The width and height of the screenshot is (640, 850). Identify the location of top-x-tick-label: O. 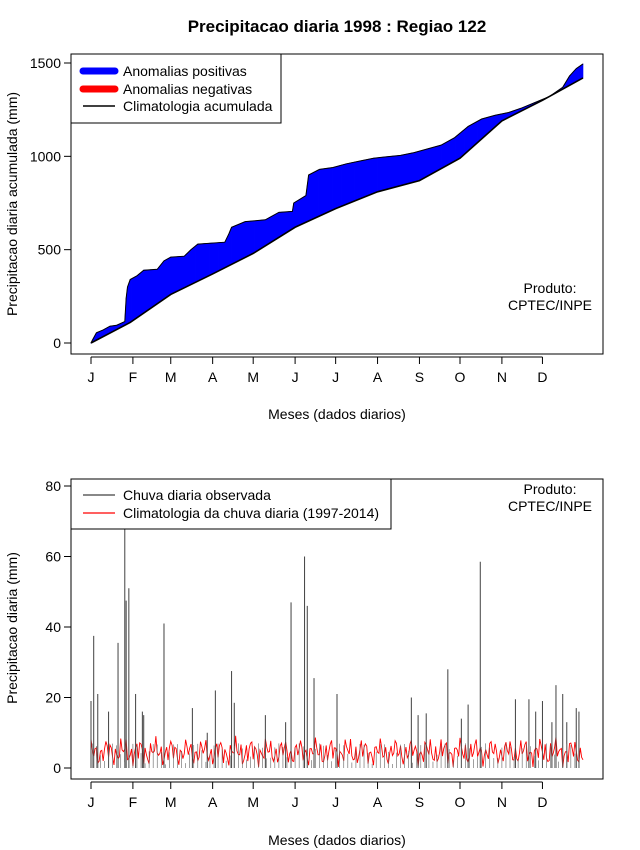
(460, 377).